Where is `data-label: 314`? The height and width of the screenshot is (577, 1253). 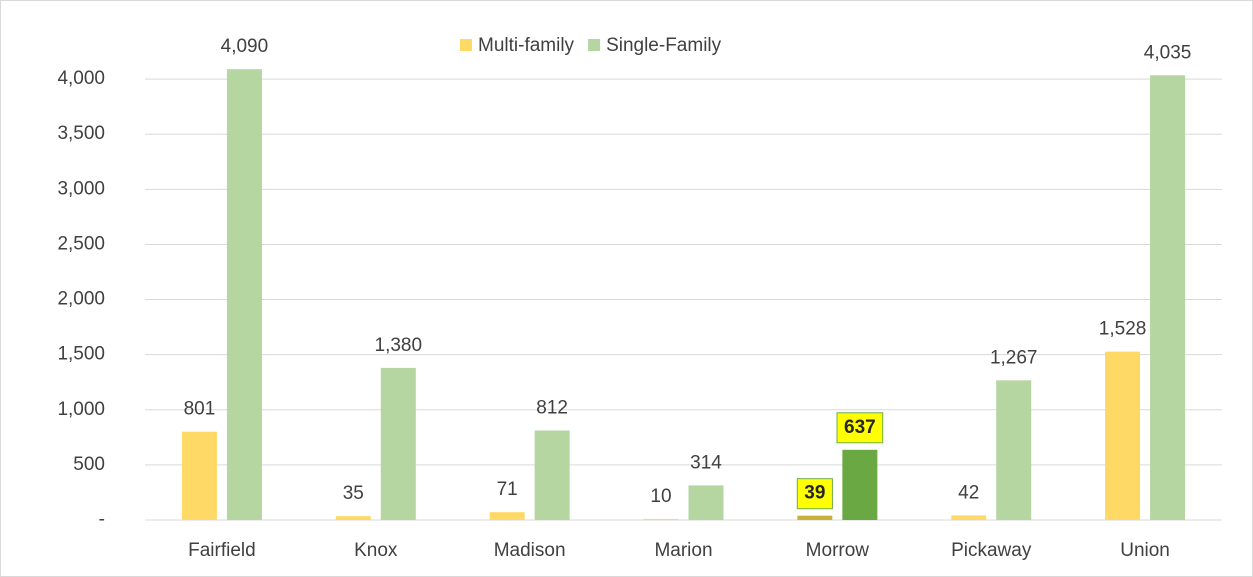 data-label: 314 is located at coordinates (706, 462).